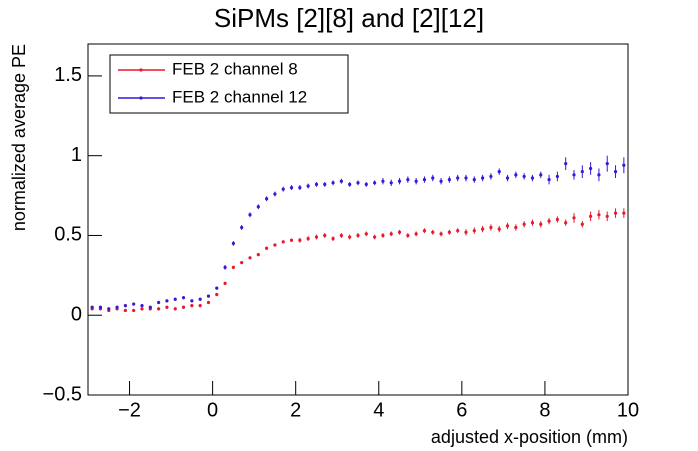  Describe the element at coordinates (529, 437) in the screenshot. I see `x-axis-label: adjusted x-position (mm)` at that location.